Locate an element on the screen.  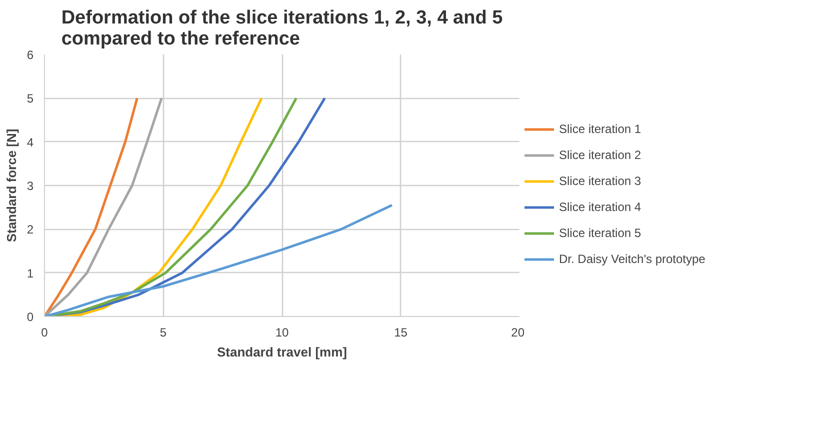
legend-label: Slice iteration 3 is located at coordinates (600, 181).